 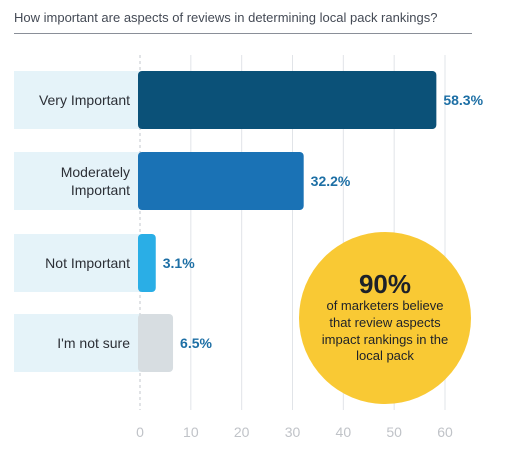 I want to click on callout-stat: 90%, so click(x=385, y=284).